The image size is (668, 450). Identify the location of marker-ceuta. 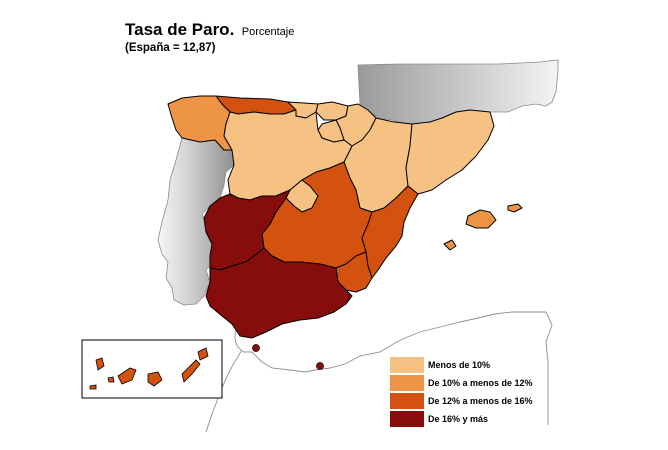
(256, 348).